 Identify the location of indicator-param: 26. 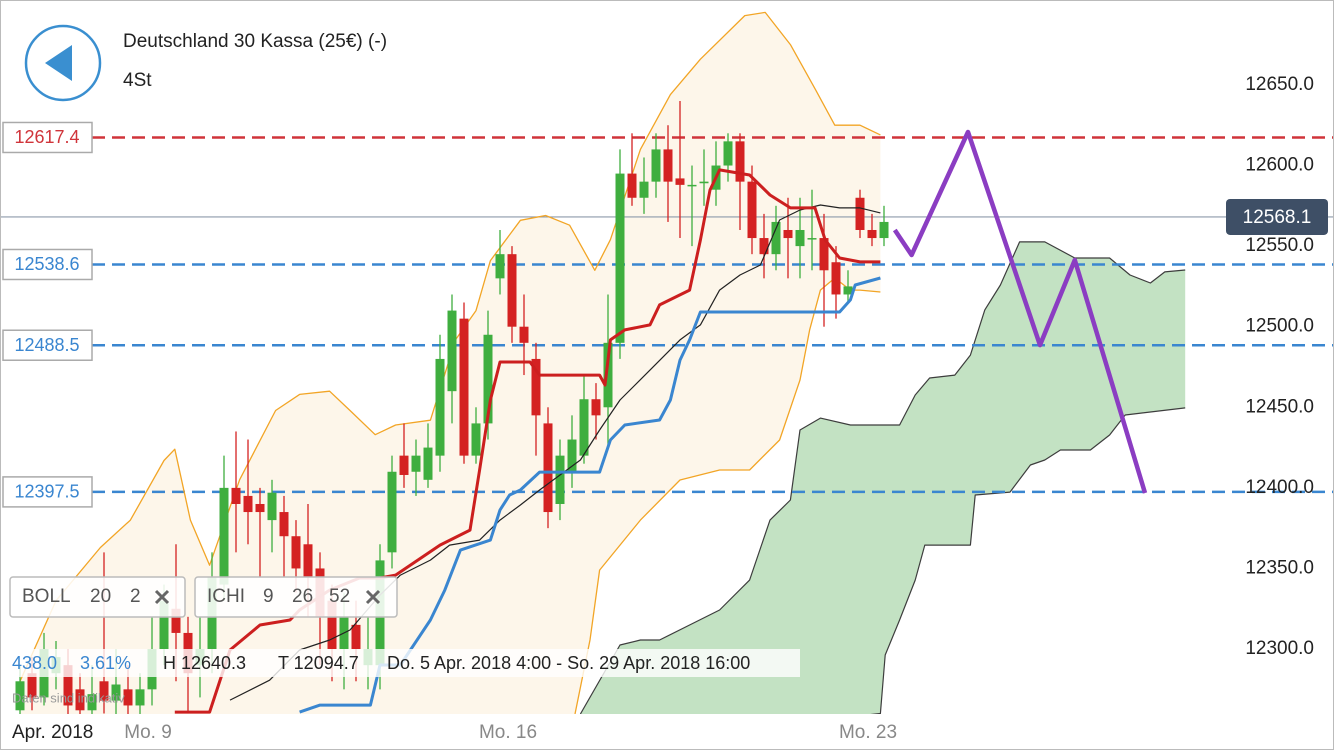
(302, 596).